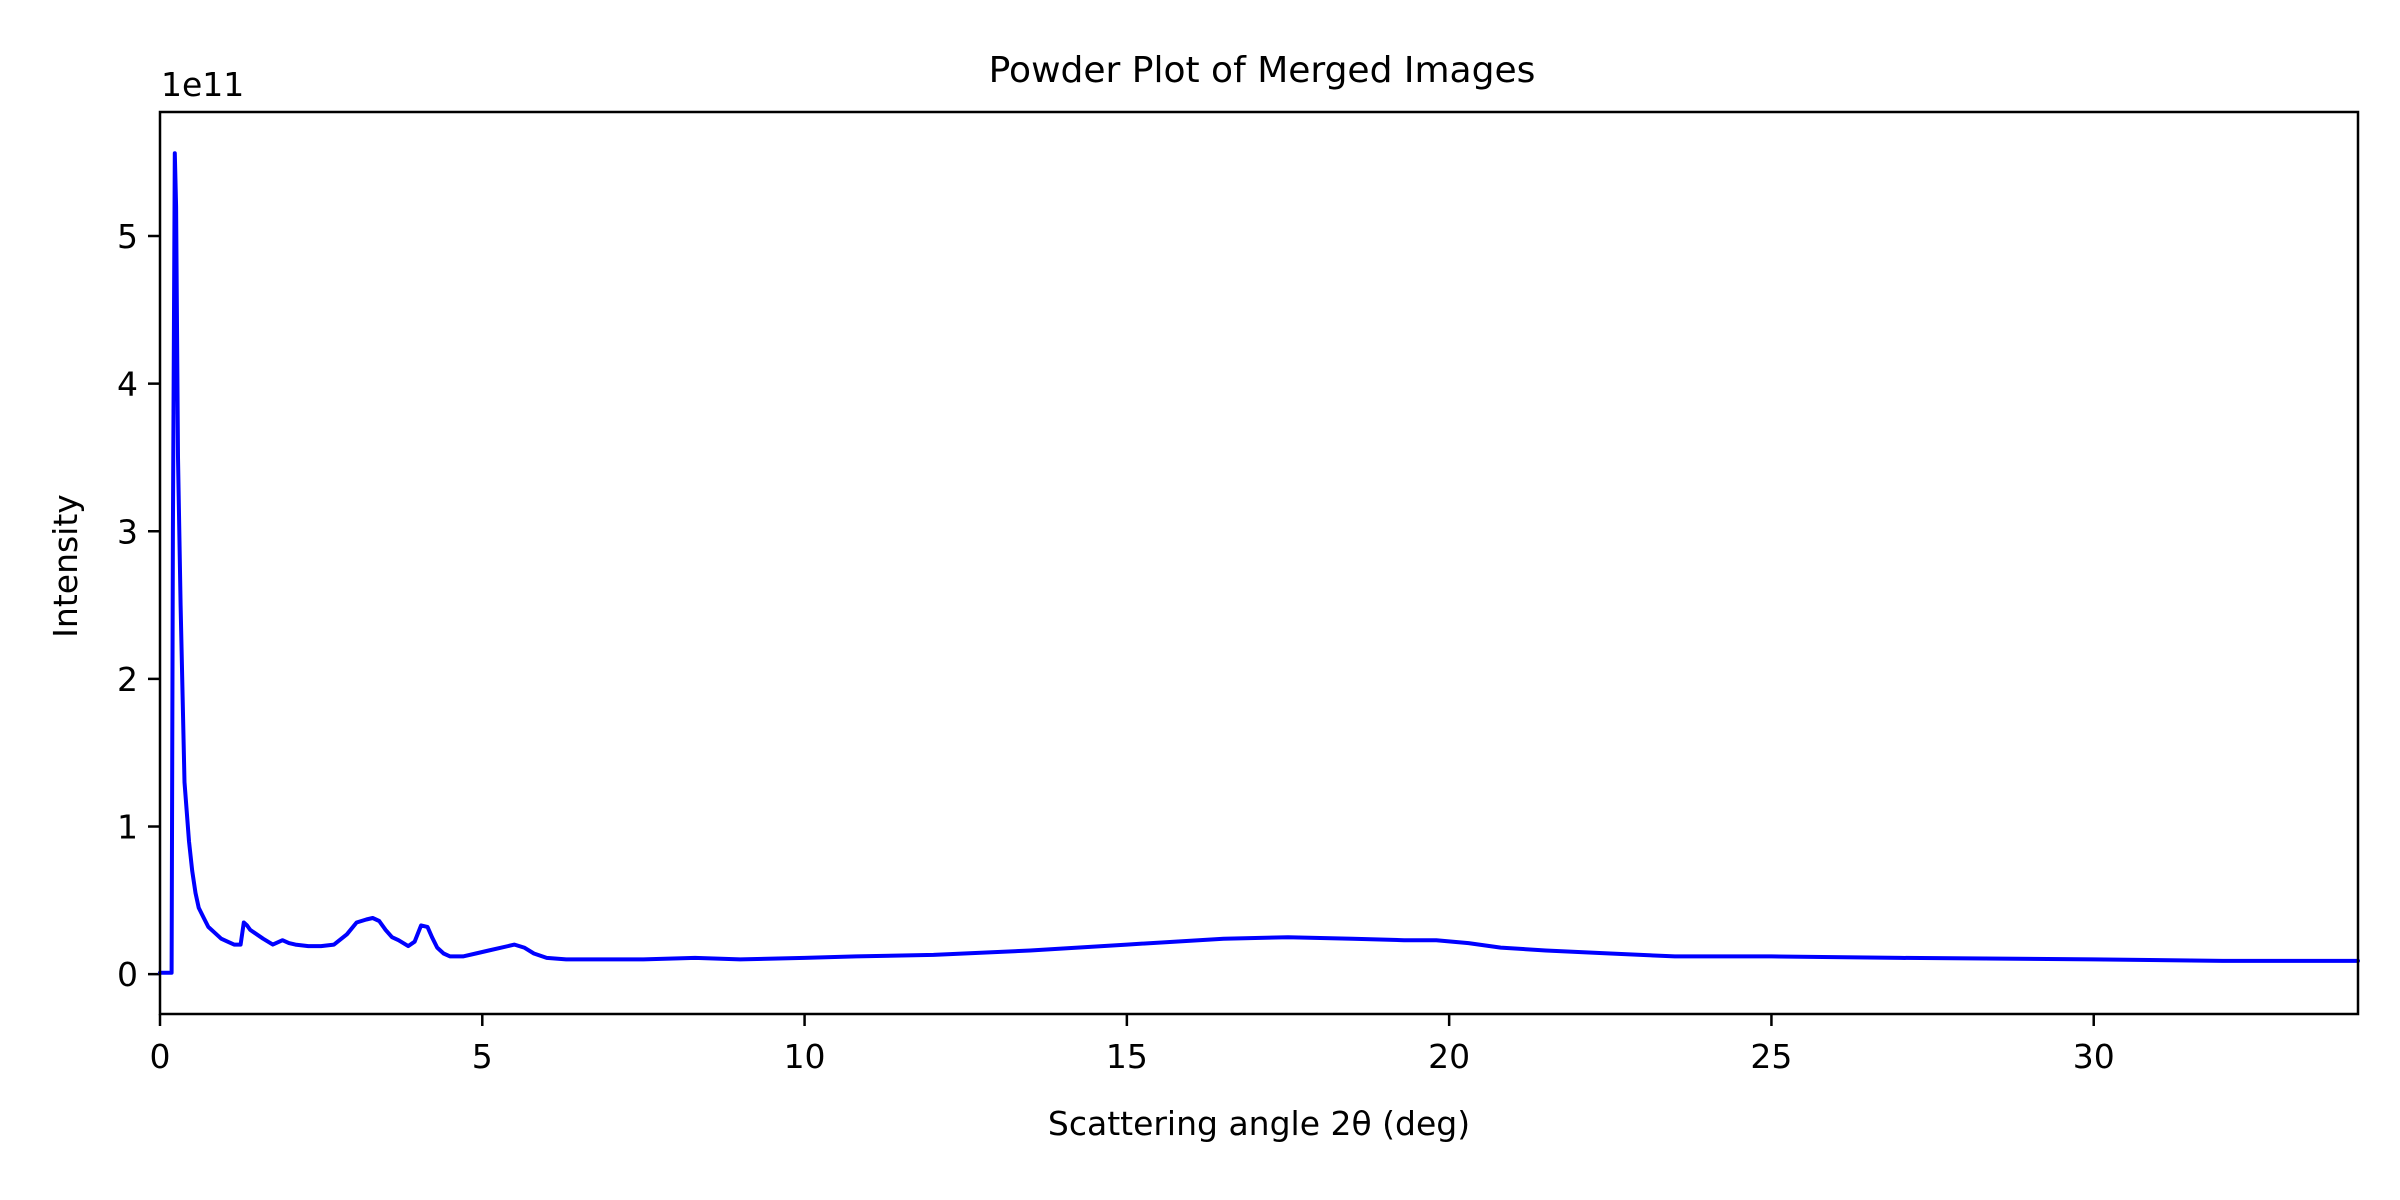 This screenshot has height=1200, width=2400. I want to click on x-tick-label: 25, so click(1771, 1056).